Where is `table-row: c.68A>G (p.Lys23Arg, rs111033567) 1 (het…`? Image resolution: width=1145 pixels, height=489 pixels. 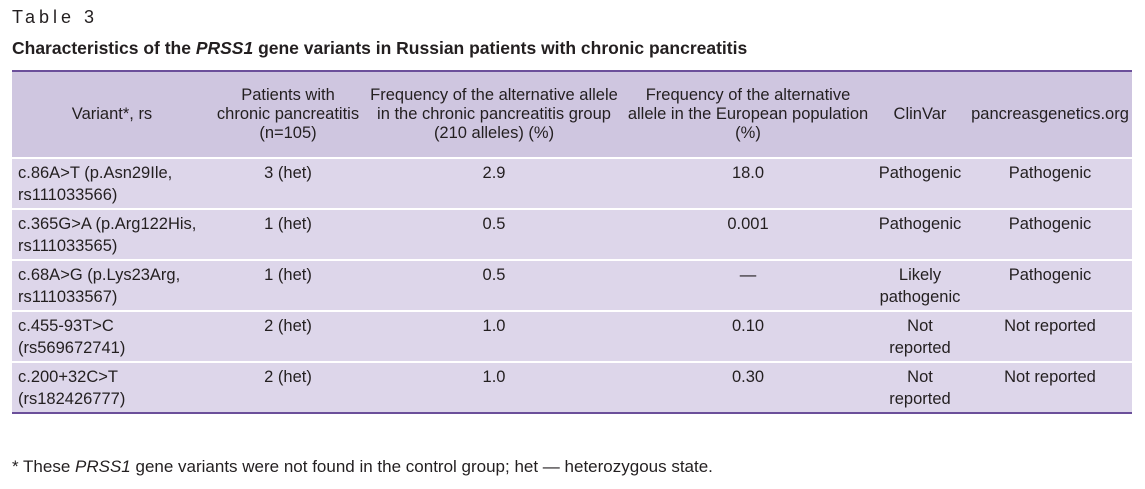
table-row: c.68A>G (p.Lys23Arg, rs111033567) 1 (het… is located at coordinates (572, 285).